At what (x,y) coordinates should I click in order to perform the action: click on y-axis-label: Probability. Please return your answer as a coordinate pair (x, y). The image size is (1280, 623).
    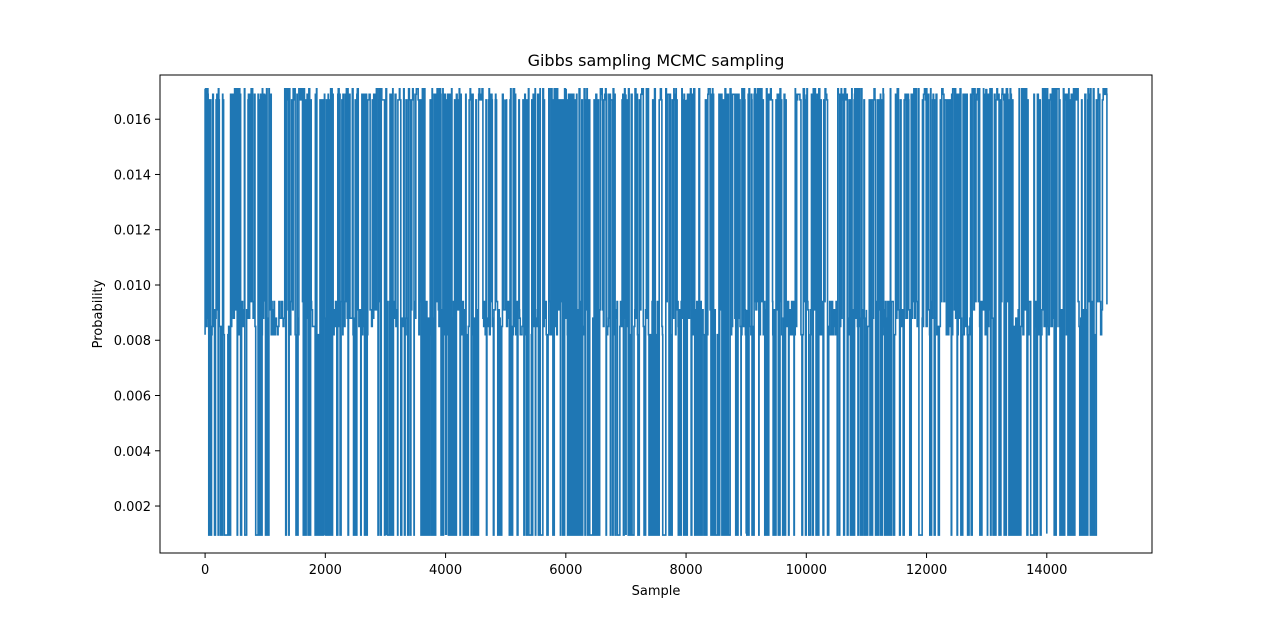
    Looking at the image, I should click on (98, 313).